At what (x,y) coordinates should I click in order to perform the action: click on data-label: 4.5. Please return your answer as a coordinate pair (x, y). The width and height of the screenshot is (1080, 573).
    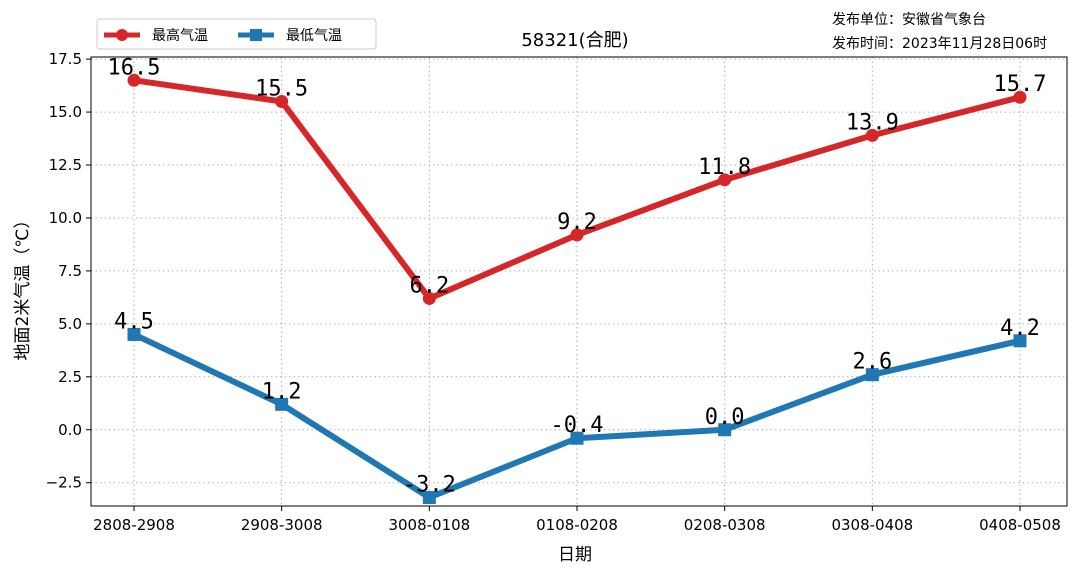
    Looking at the image, I should click on (134, 321).